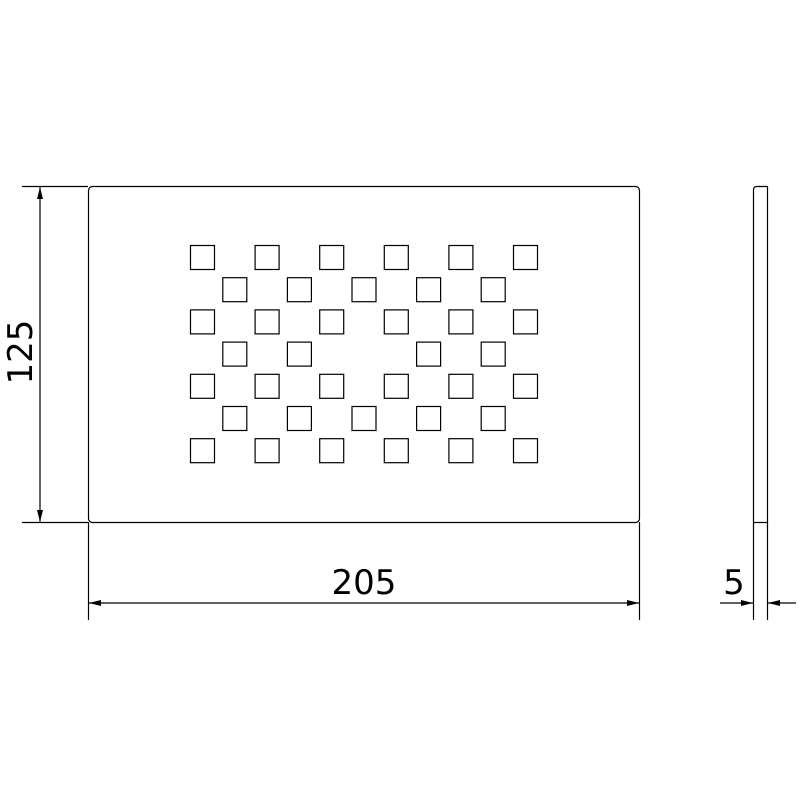 This screenshot has height=800, width=800. What do you see at coordinates (21, 352) in the screenshot?
I see `height-label: 125` at bounding box center [21, 352].